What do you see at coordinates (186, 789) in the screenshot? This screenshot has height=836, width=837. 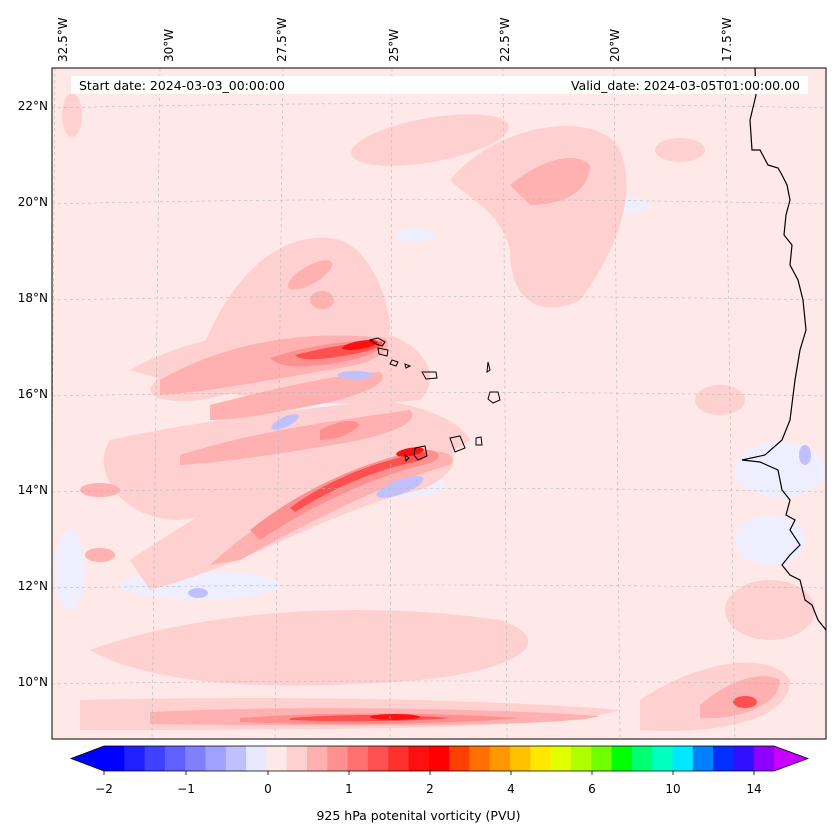 I see `colorbar-tick-label: −1` at bounding box center [186, 789].